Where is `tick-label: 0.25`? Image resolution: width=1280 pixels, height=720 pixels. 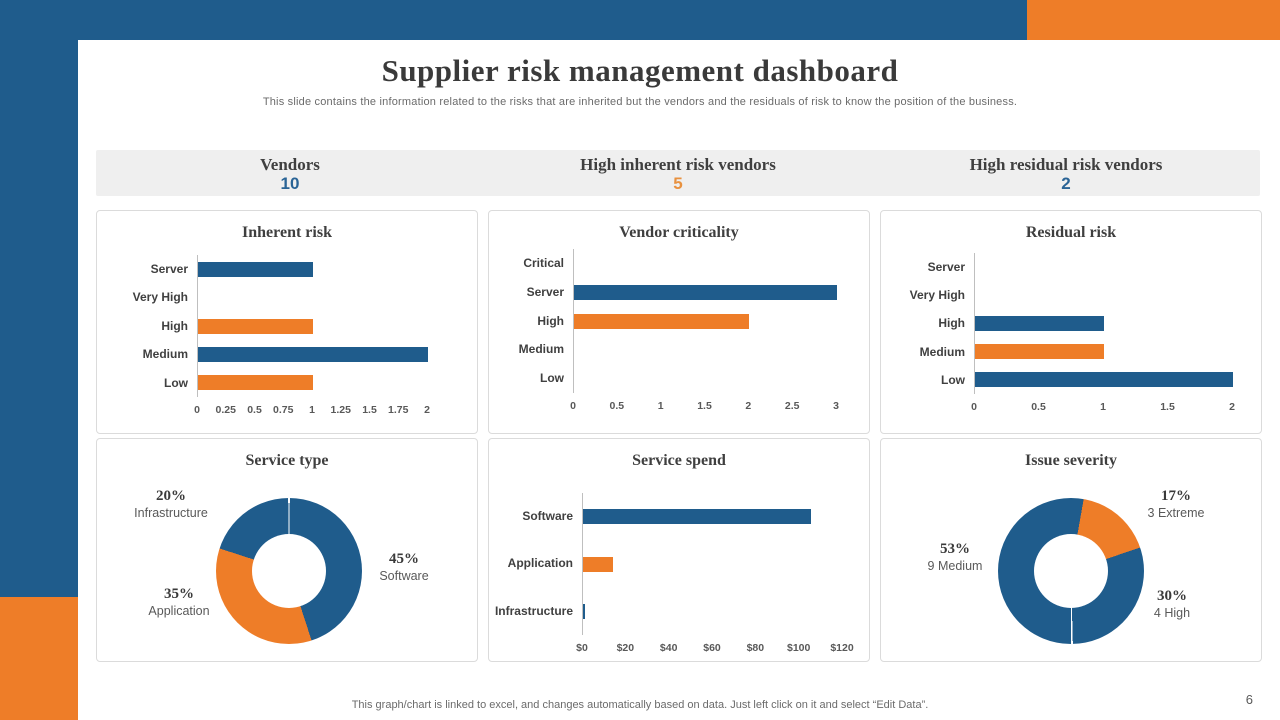 tick-label: 0.25 is located at coordinates (225, 410).